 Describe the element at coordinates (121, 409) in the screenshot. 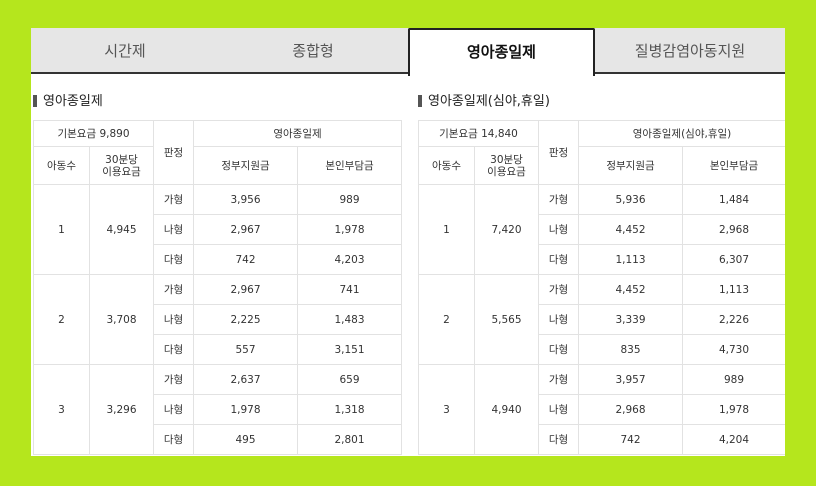

I see `fee-per-30min-cell: 3,296` at that location.